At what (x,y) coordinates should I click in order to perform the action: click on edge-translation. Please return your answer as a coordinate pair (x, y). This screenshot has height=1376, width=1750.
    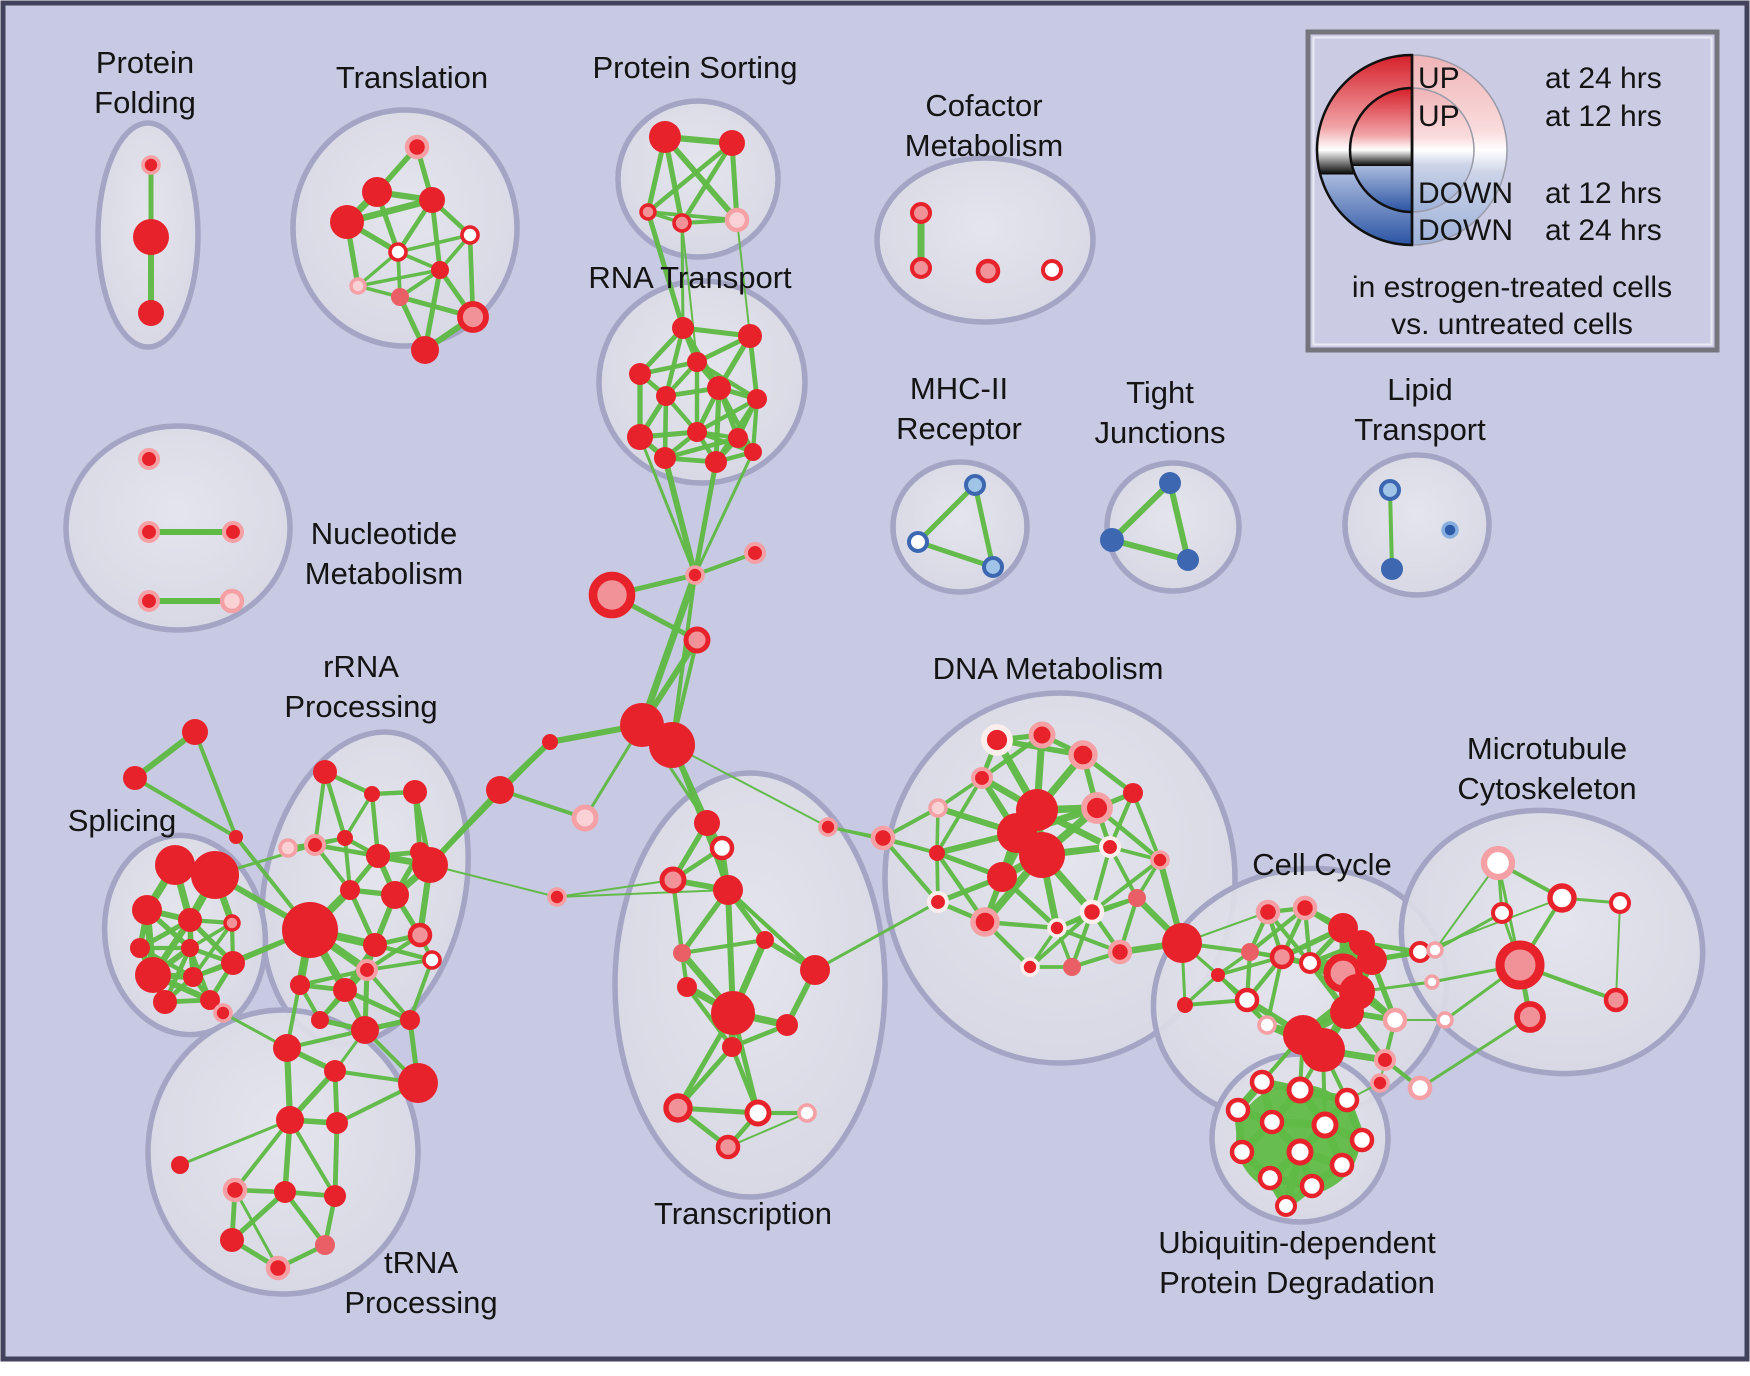
    Looking at the image, I should click on (399, 278).